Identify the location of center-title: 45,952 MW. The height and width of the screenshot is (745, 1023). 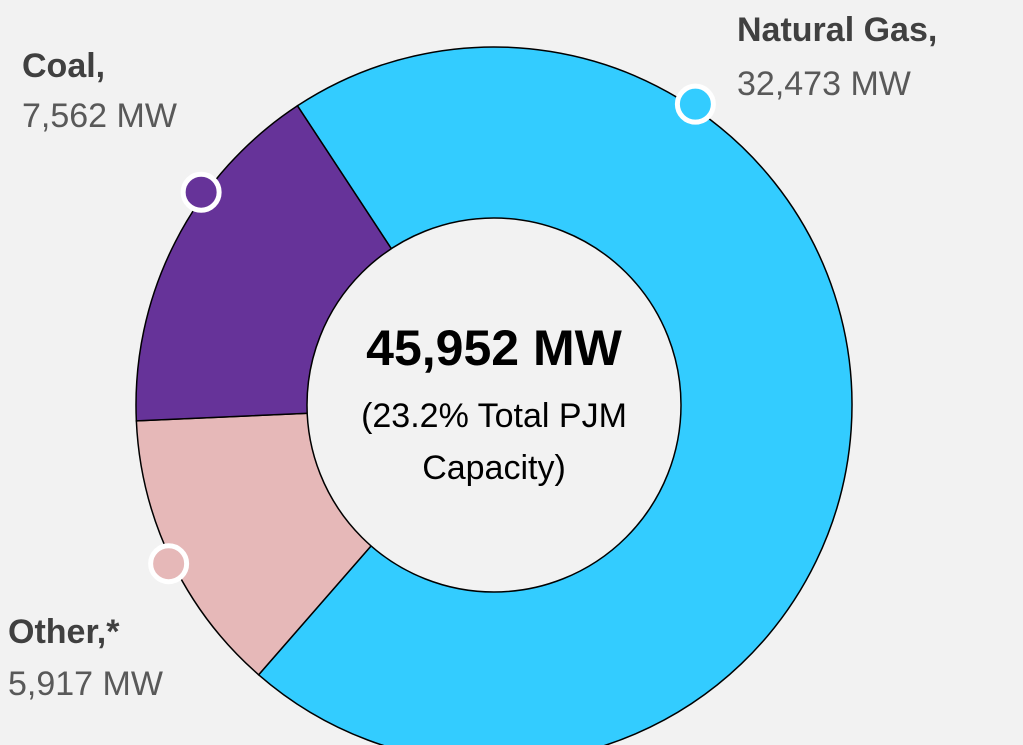
(494, 348).